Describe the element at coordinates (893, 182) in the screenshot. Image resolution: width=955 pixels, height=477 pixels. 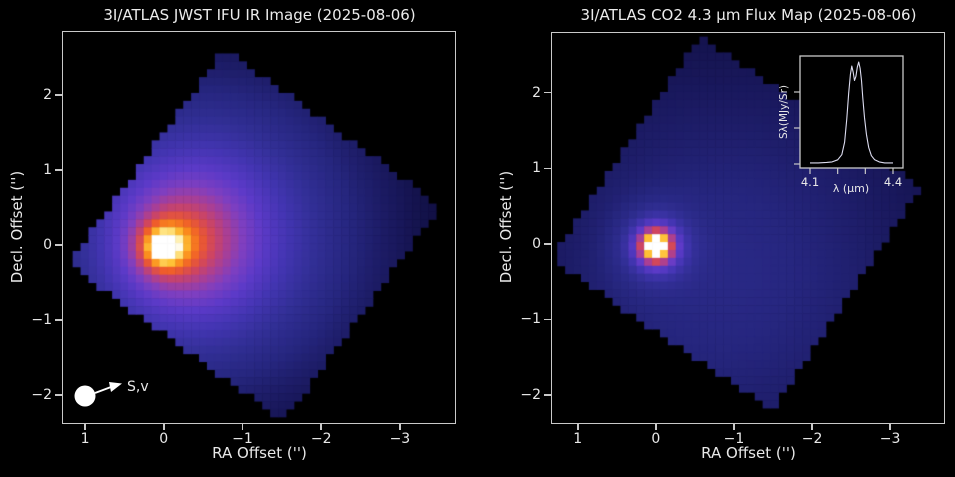
I see `inset-x-tick-label-high: 4.4` at that location.